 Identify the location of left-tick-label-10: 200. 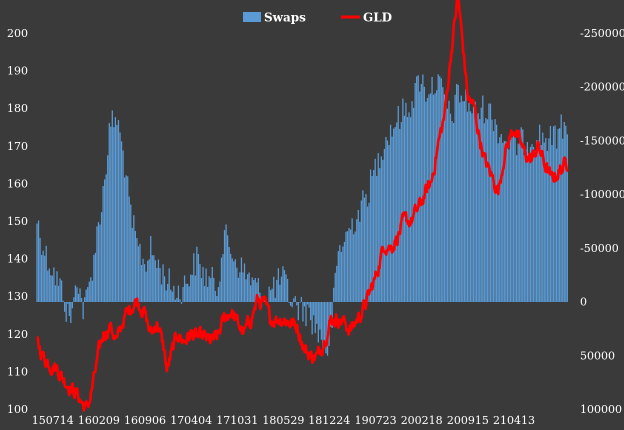
(17, 33).